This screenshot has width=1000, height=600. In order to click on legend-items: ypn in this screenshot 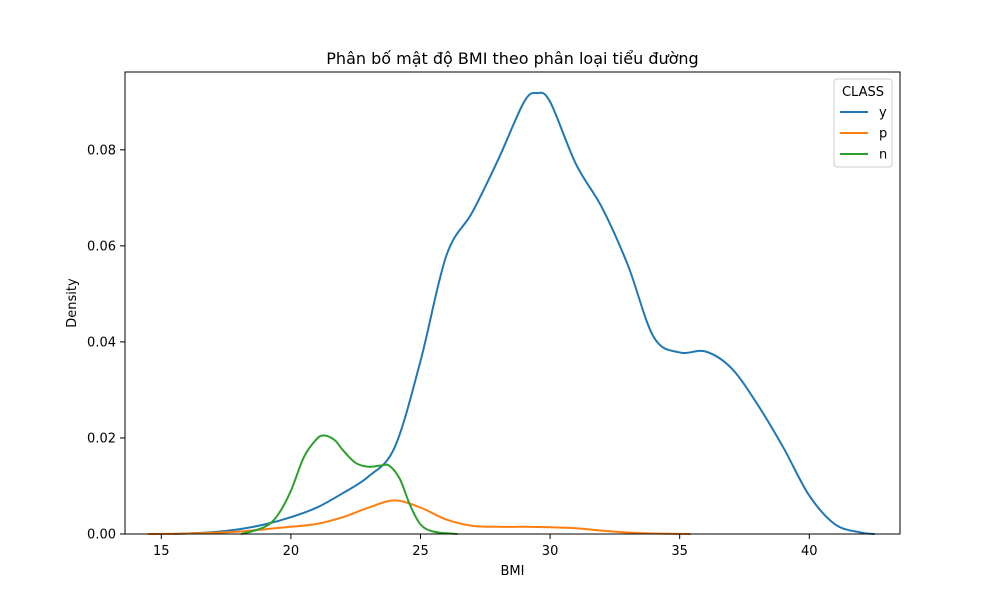, I will do `click(863, 134)`.